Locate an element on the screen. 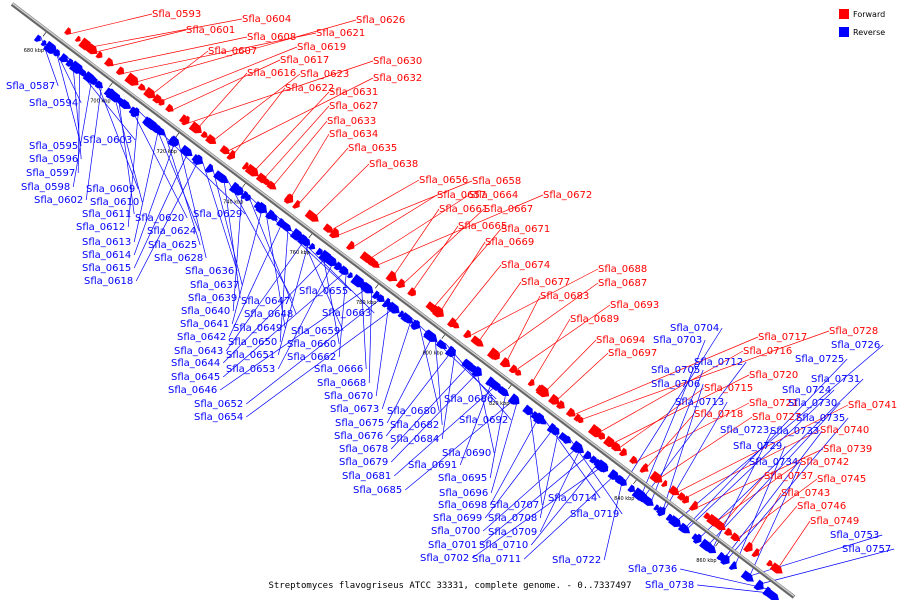 The image size is (900, 600). forward-gene-label-sfla-0693: Sfla_0693 is located at coordinates (634, 305).